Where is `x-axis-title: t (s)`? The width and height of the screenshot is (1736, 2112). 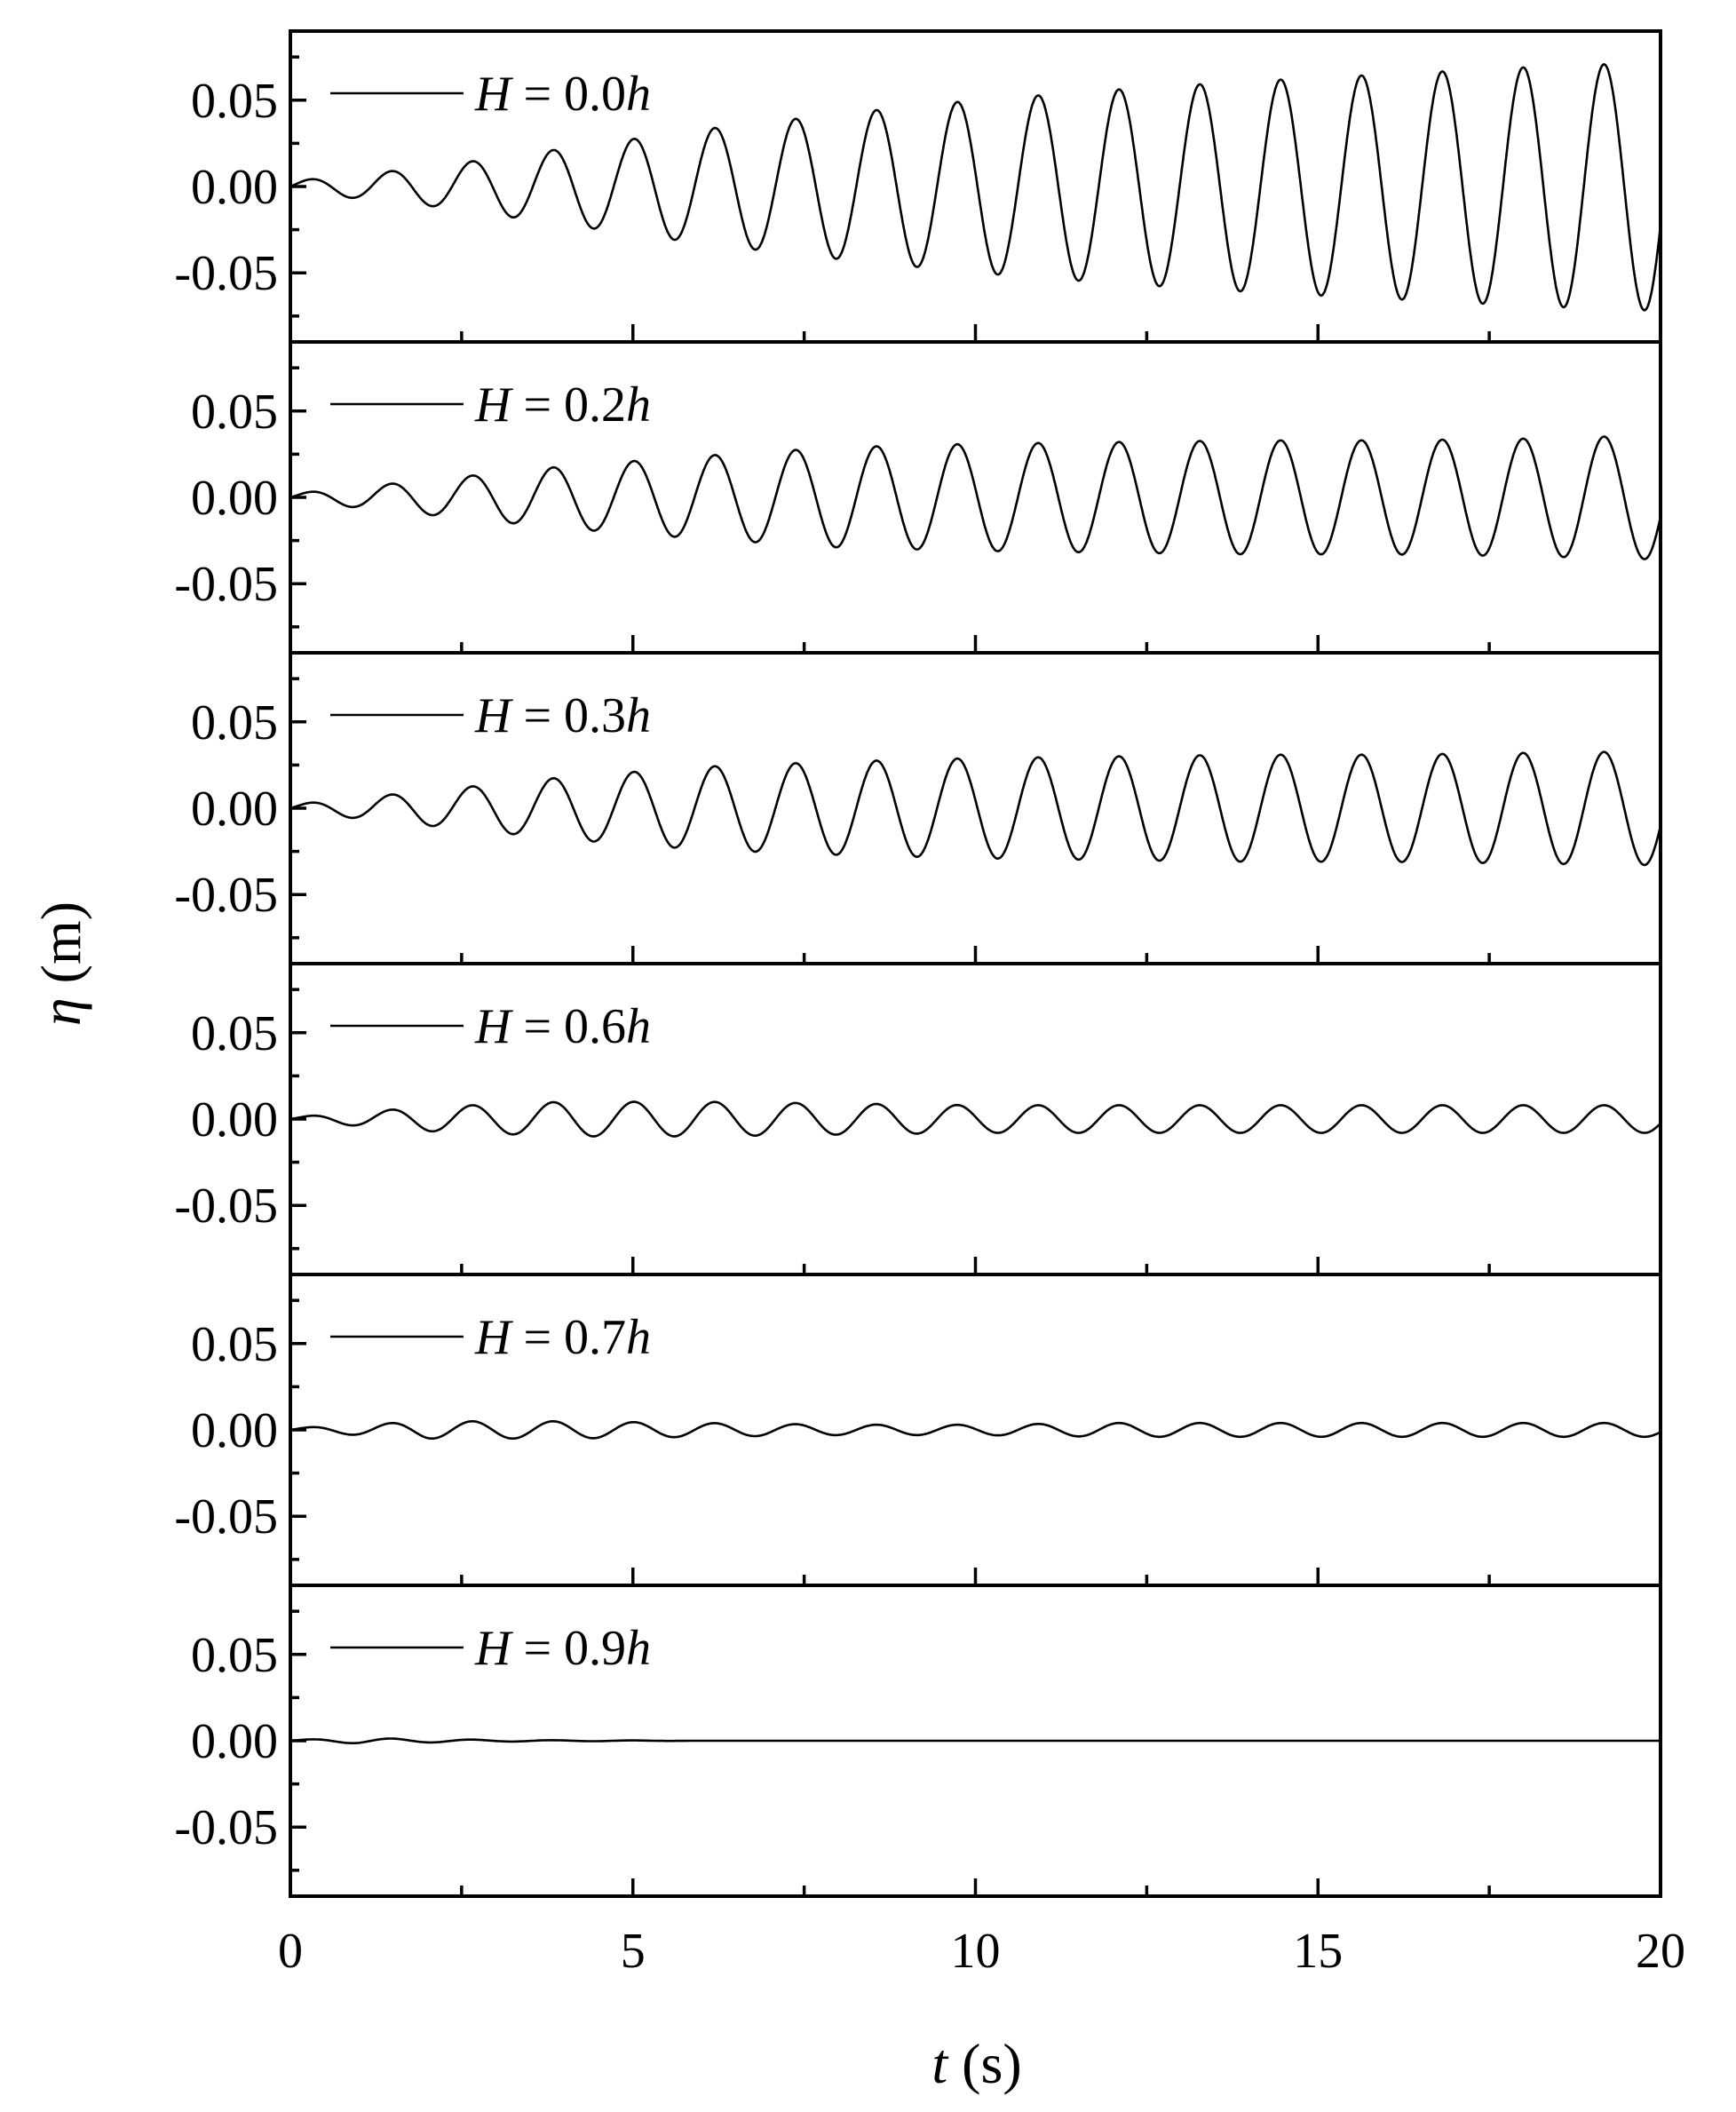
x-axis-title: t (s) is located at coordinates (976, 2063).